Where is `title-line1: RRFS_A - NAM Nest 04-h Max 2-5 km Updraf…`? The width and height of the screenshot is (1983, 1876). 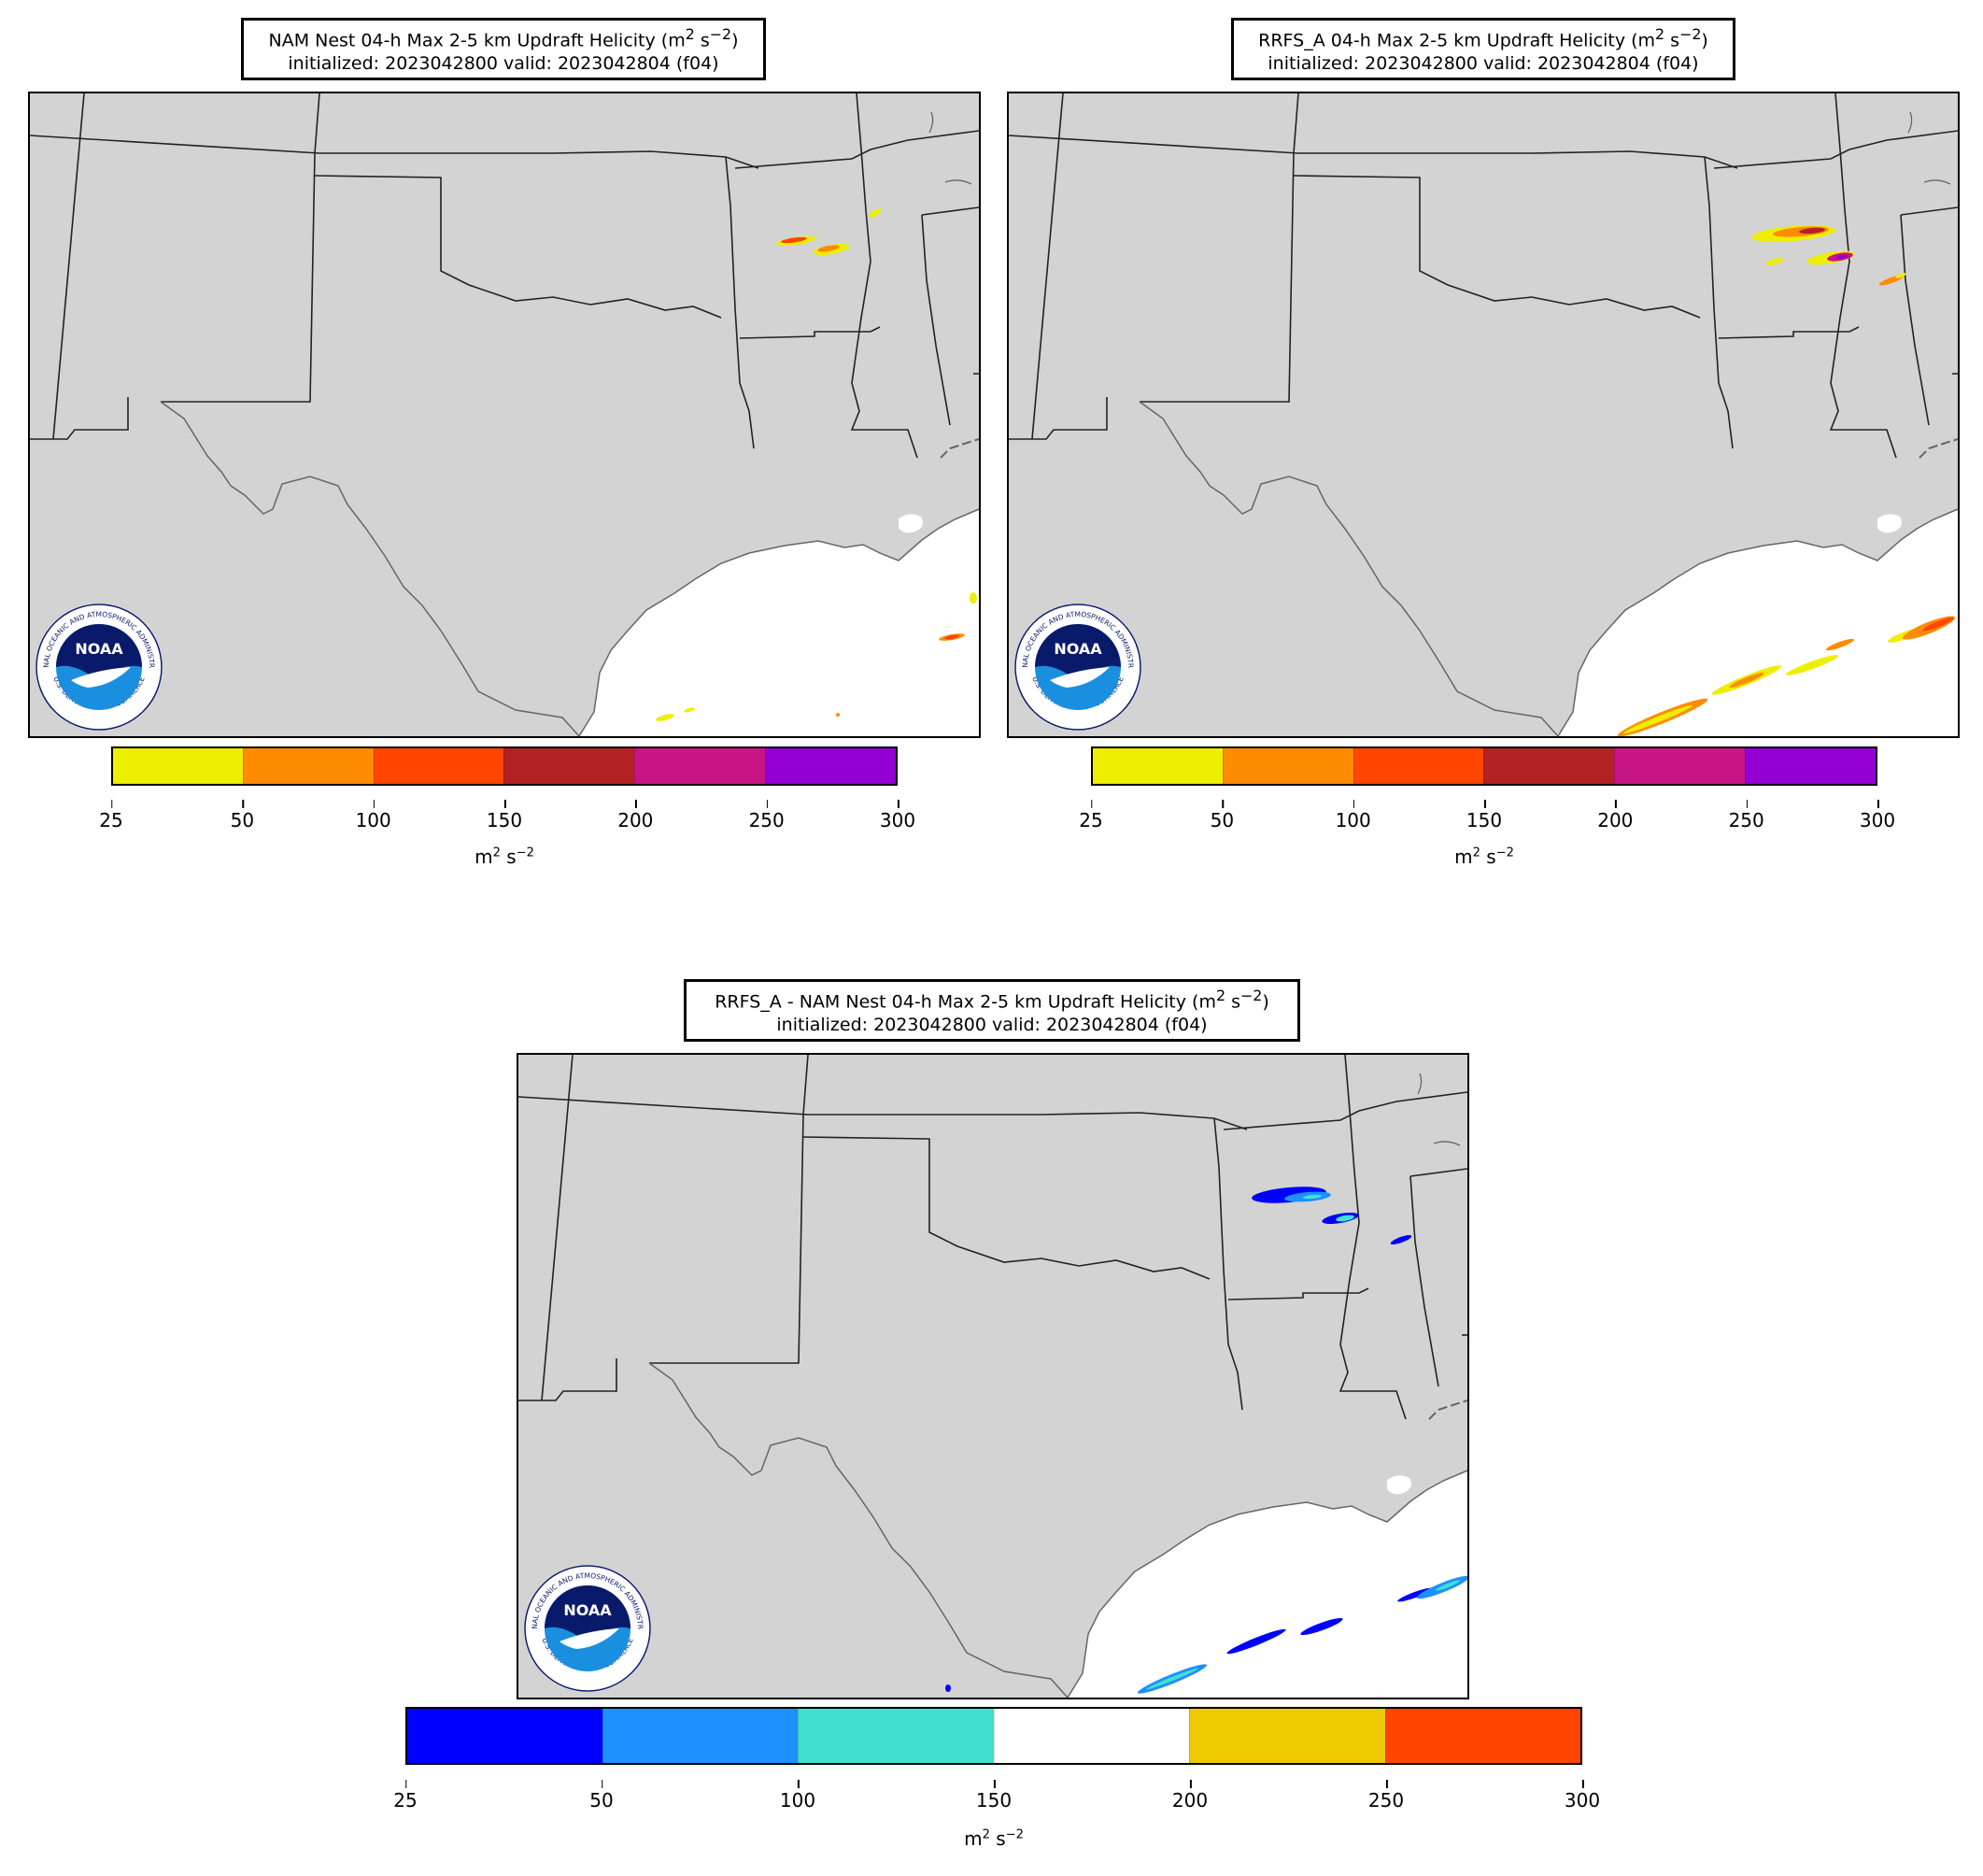 title-line1: RRFS_A - NAM Nest 04-h Max 2-5 km Updraf… is located at coordinates (966, 1002).